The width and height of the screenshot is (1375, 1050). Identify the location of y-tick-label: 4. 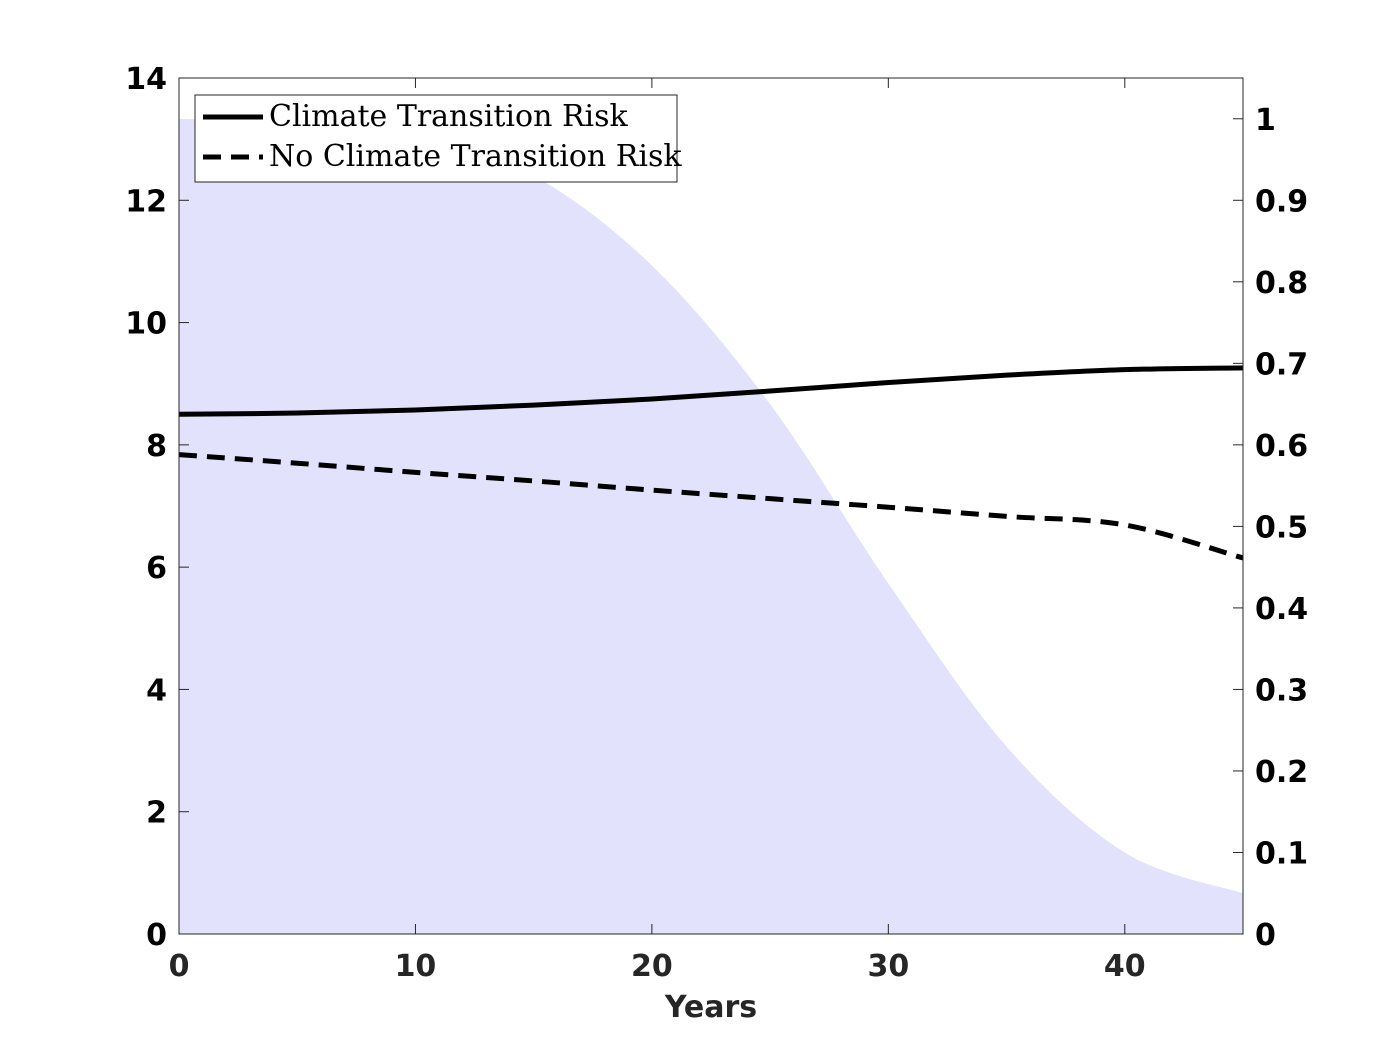
(156, 690).